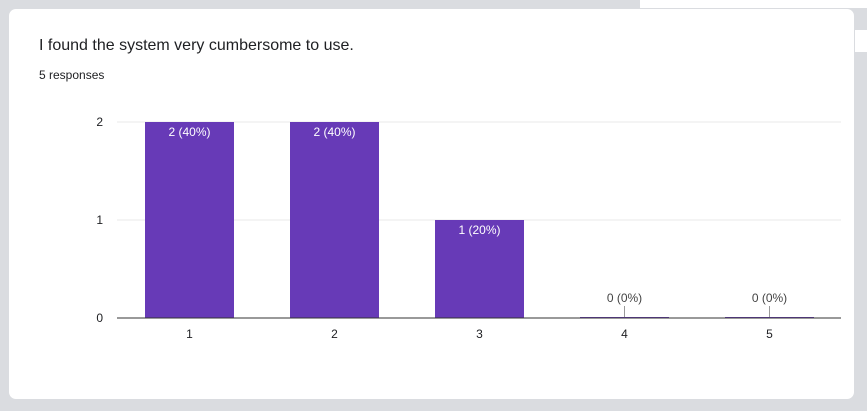  Describe the element at coordinates (189, 334) in the screenshot. I see `x-tick-label-1: 1` at that location.